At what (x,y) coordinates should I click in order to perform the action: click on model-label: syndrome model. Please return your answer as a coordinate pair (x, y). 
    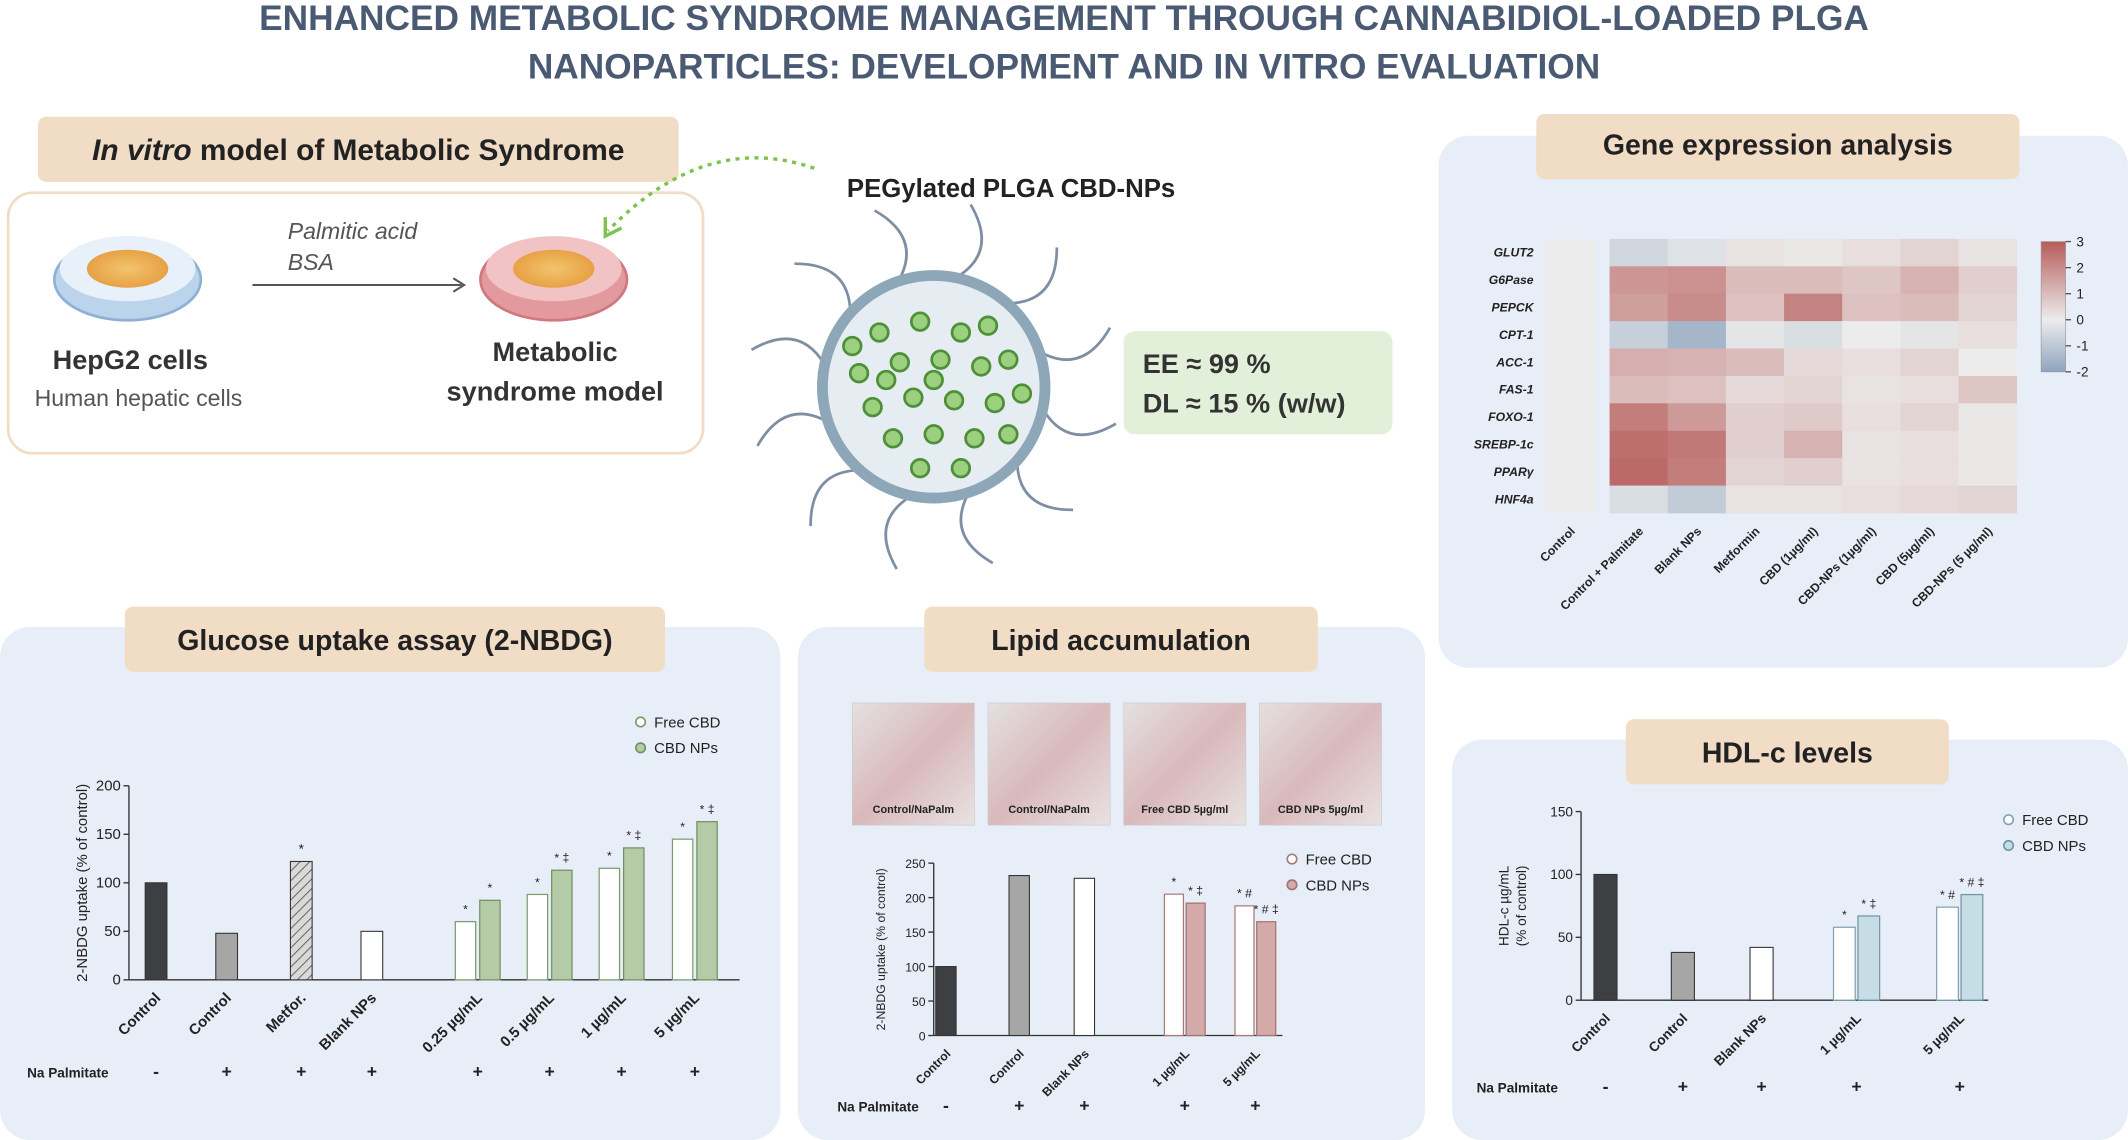
    Looking at the image, I should click on (555, 390).